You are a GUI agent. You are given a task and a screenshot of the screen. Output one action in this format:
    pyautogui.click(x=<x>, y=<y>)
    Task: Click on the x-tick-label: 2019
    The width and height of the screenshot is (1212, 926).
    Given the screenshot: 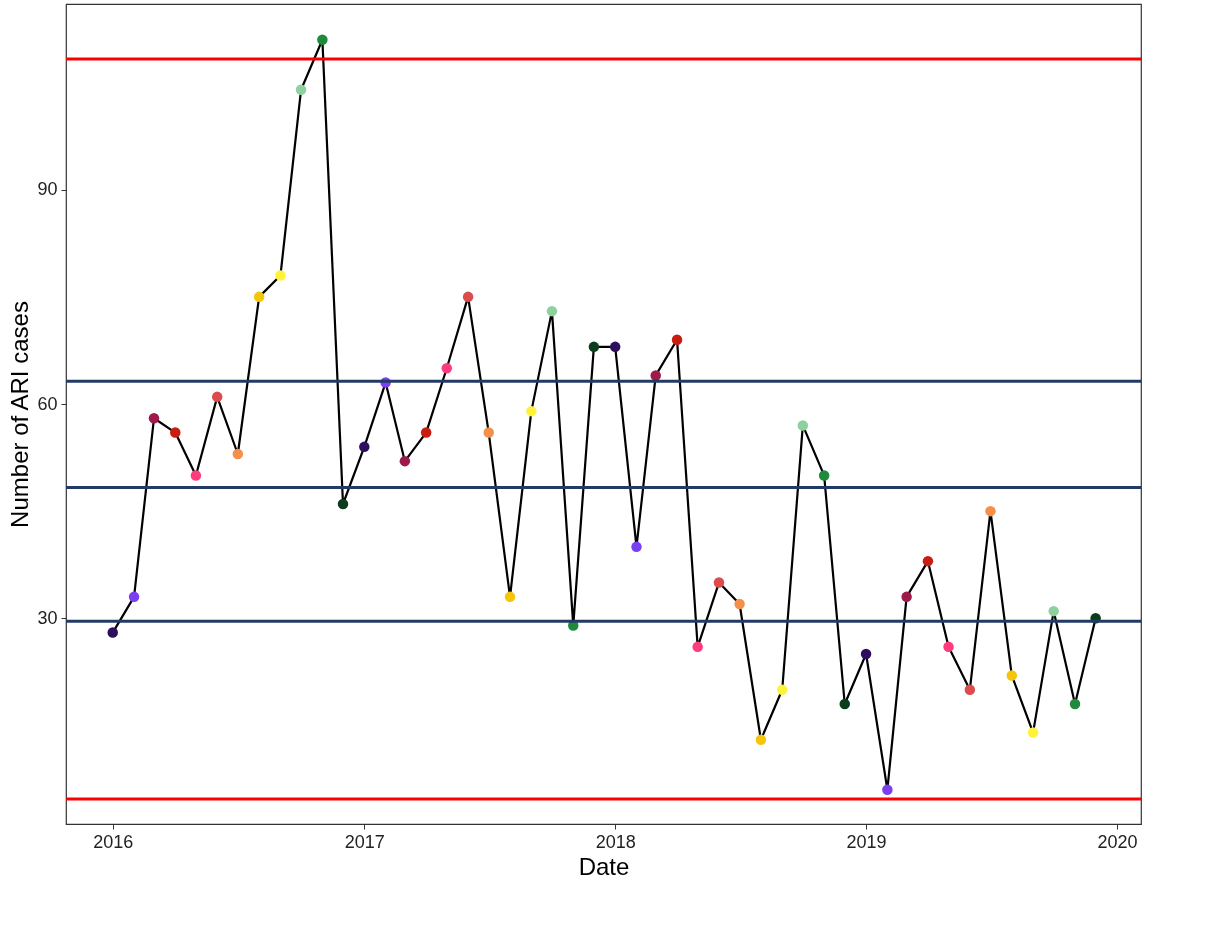 What is the action you would take?
    pyautogui.click(x=866, y=841)
    